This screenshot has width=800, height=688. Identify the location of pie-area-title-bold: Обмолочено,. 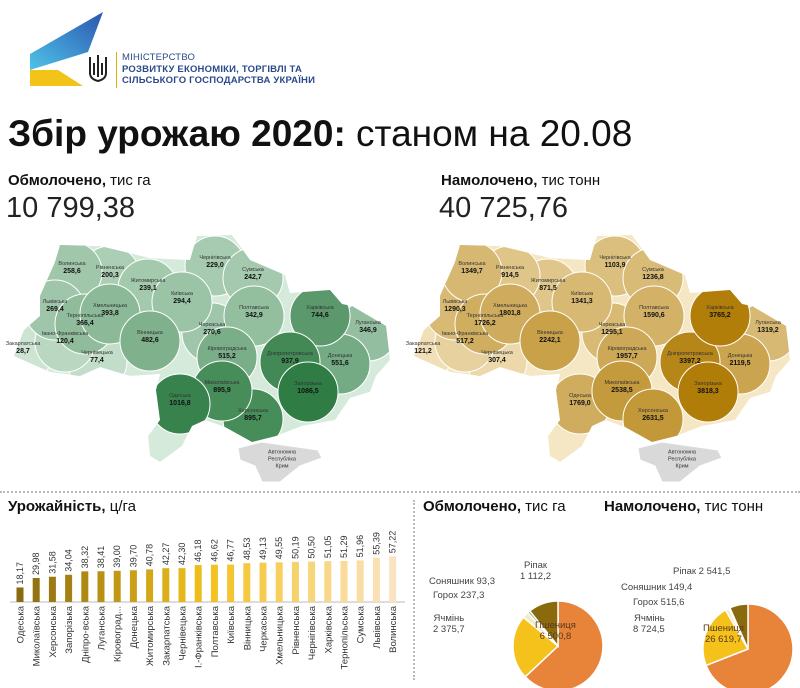
(472, 506).